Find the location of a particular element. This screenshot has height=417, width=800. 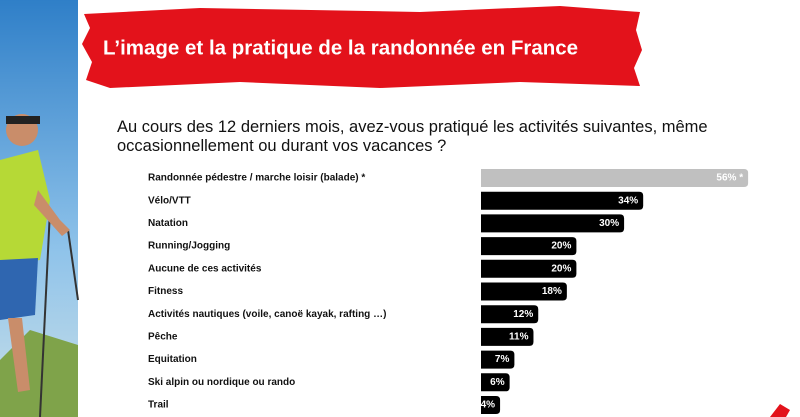

value-label: 6% is located at coordinates (497, 382).